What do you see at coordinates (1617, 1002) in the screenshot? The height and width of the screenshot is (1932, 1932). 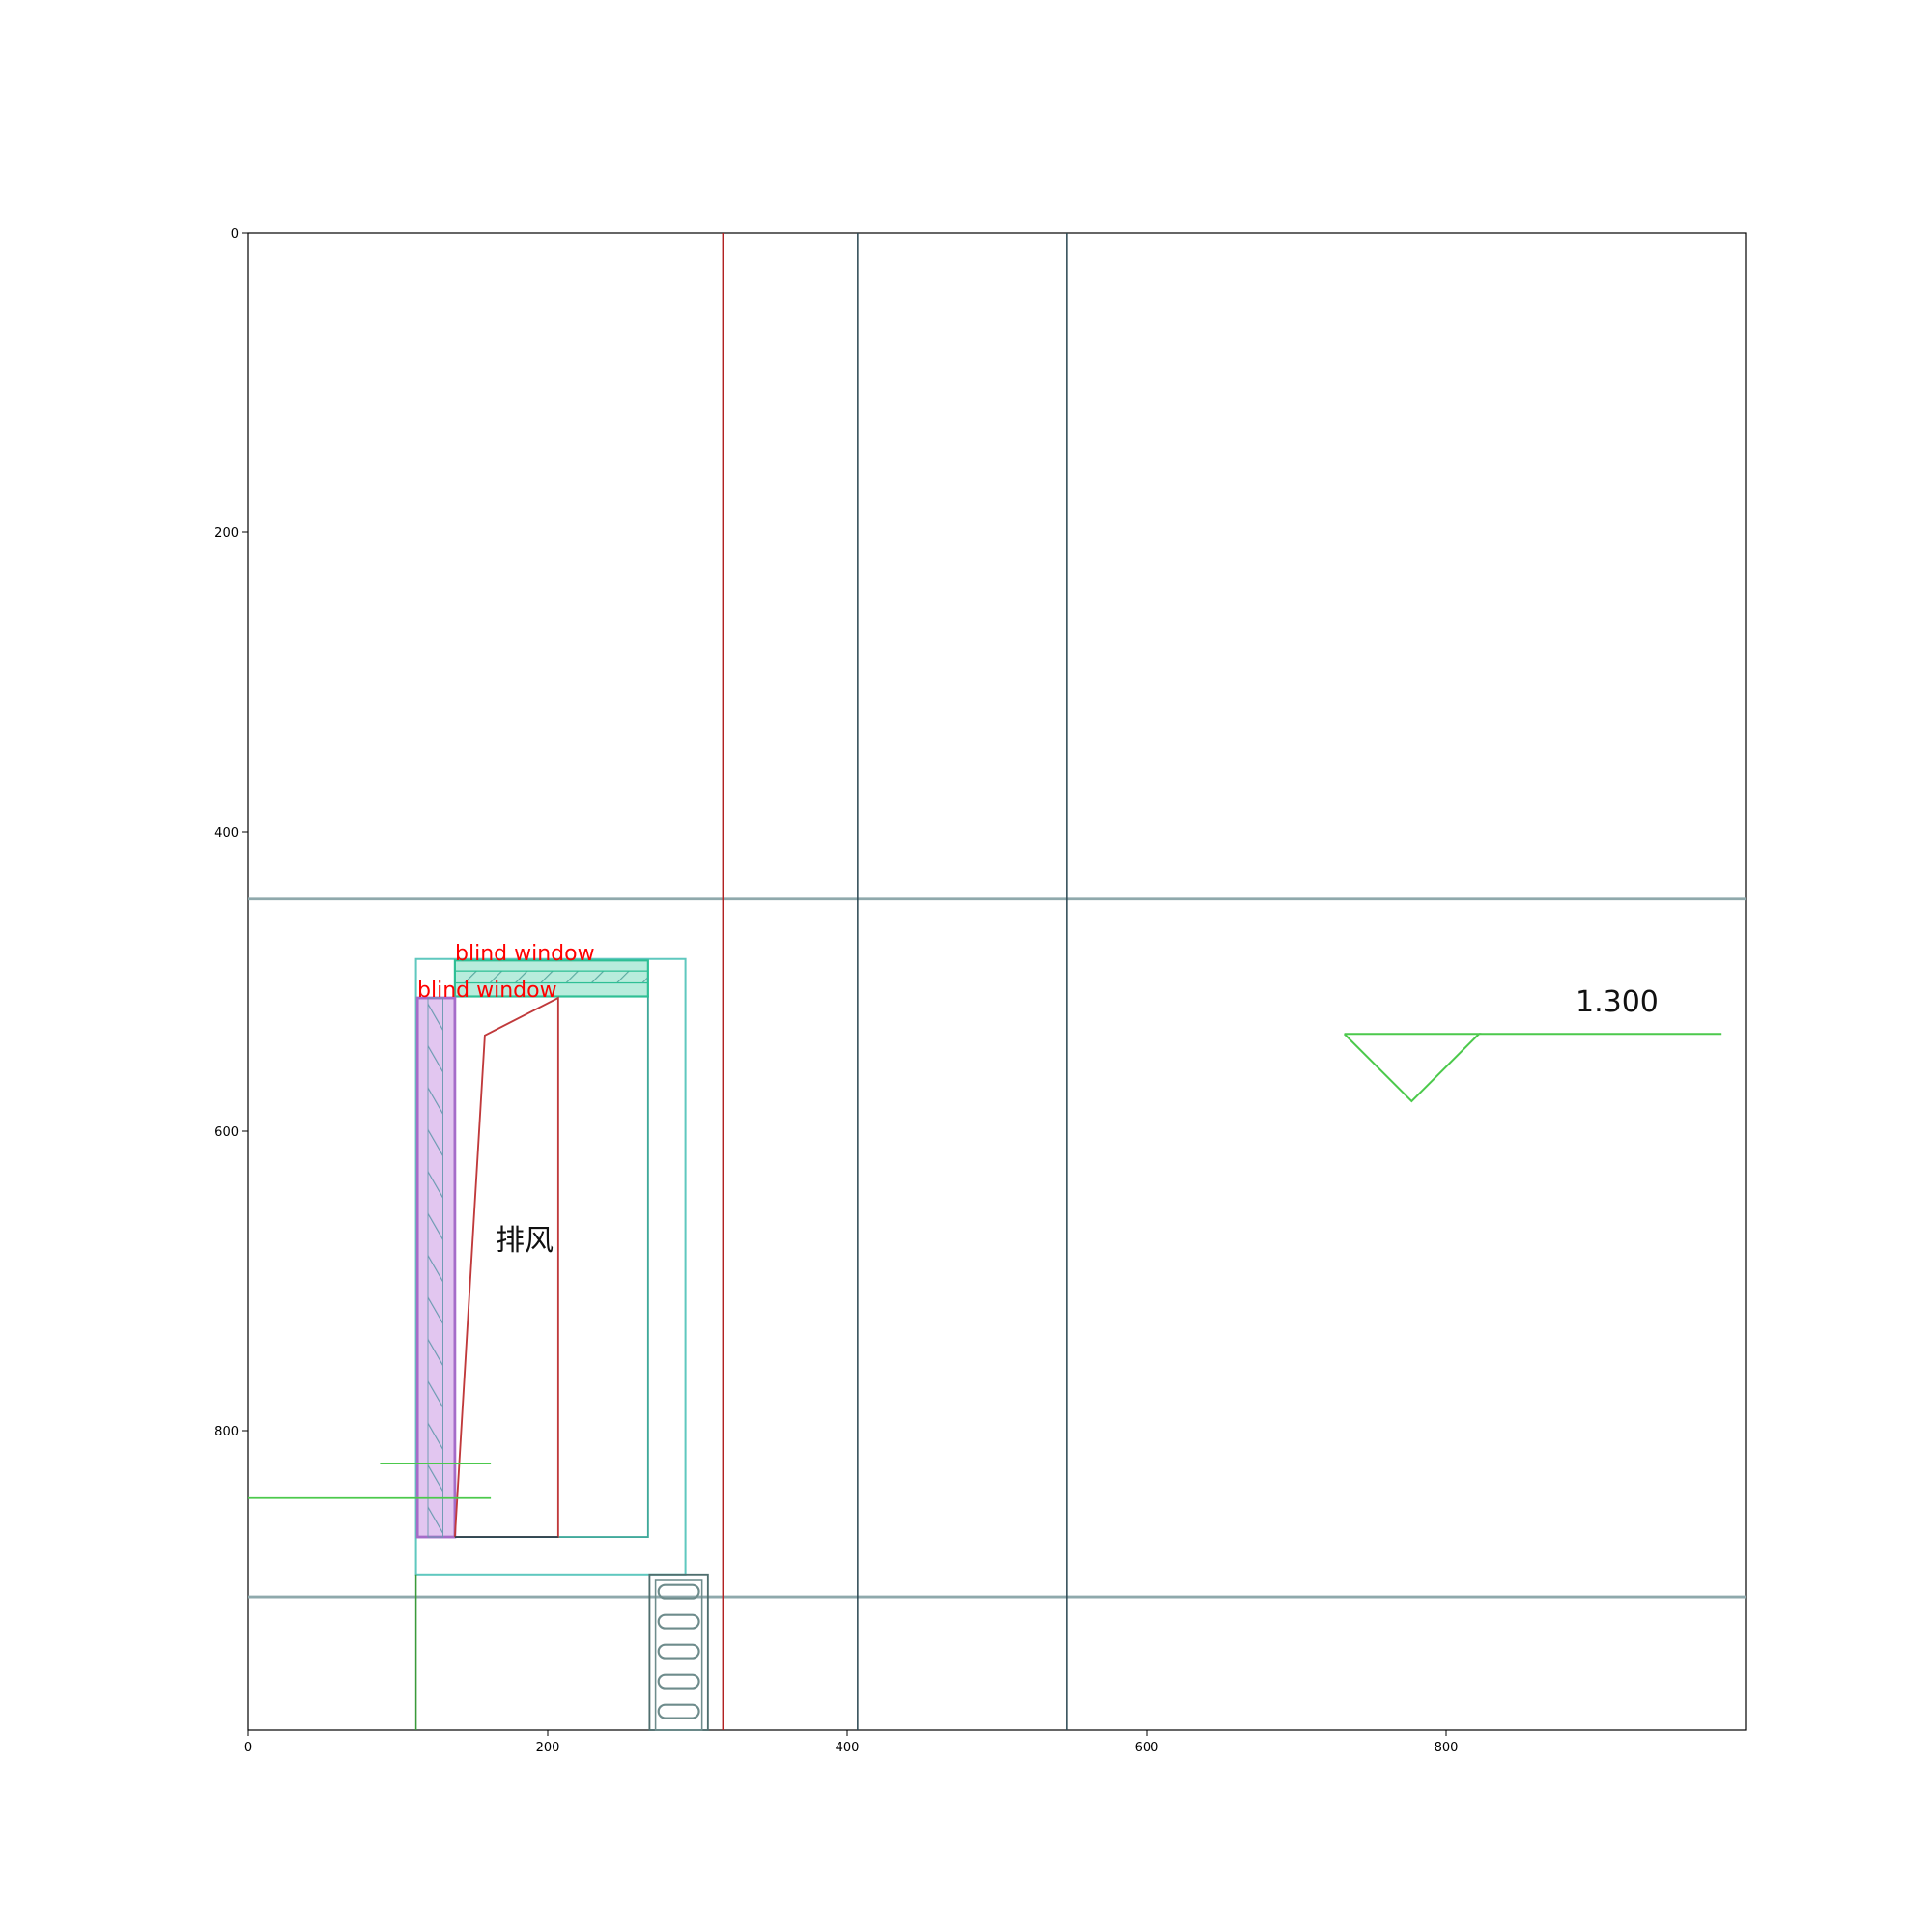 I see `elevation-label: 1.300` at bounding box center [1617, 1002].